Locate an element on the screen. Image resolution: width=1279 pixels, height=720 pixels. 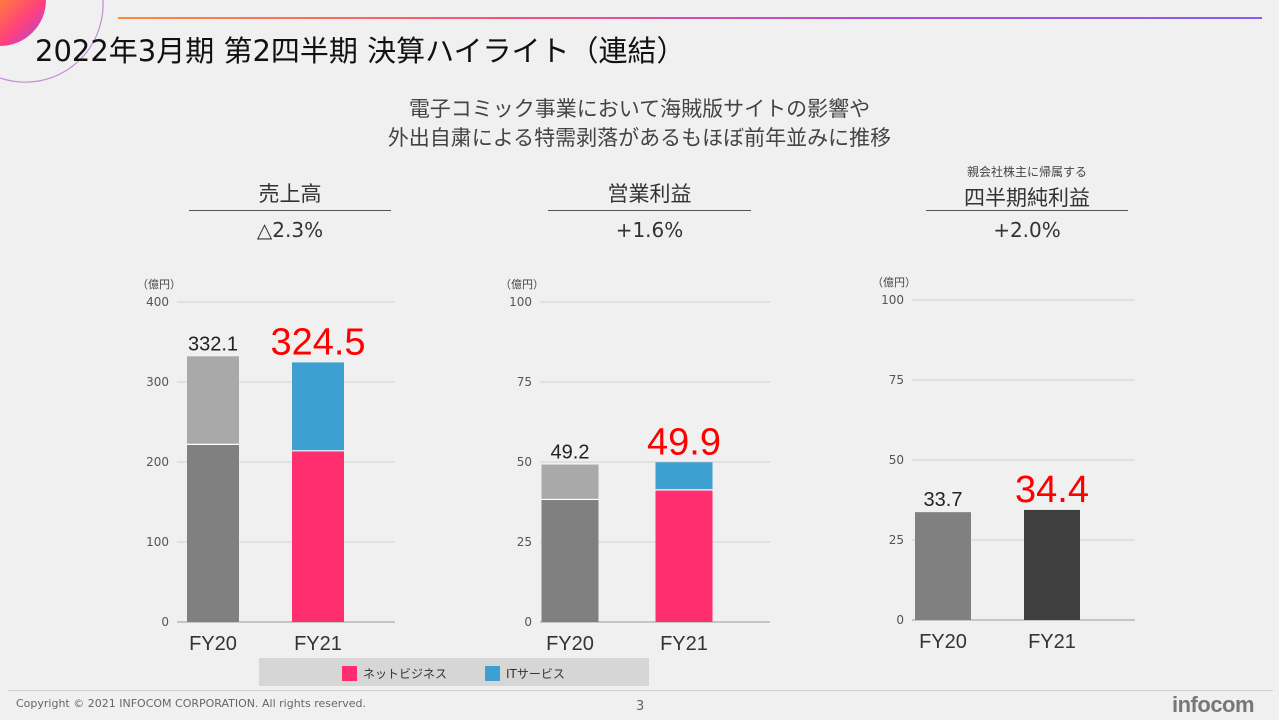
total-label-fy20: 332.1 is located at coordinates (213, 344).